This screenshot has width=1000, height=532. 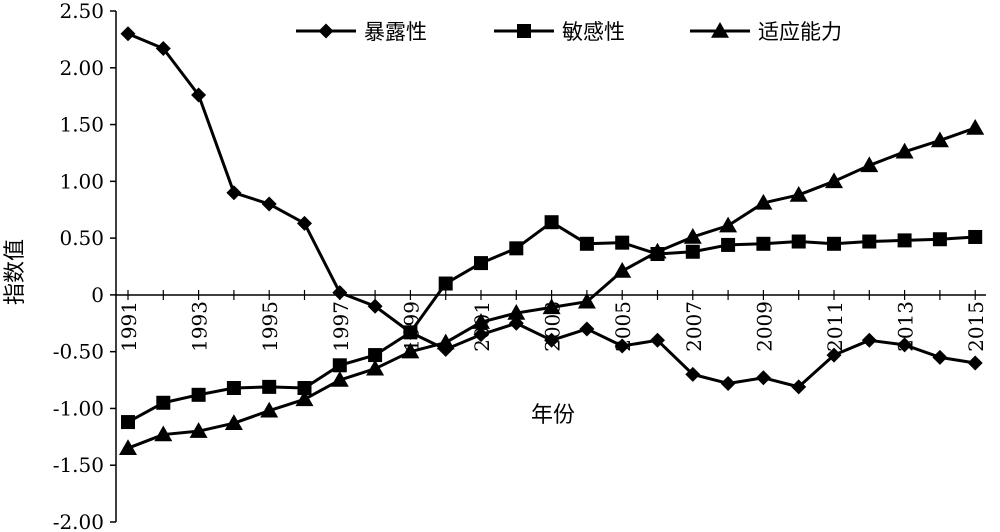 I want to click on y-tick-label: 2.50, so click(x=81, y=11).